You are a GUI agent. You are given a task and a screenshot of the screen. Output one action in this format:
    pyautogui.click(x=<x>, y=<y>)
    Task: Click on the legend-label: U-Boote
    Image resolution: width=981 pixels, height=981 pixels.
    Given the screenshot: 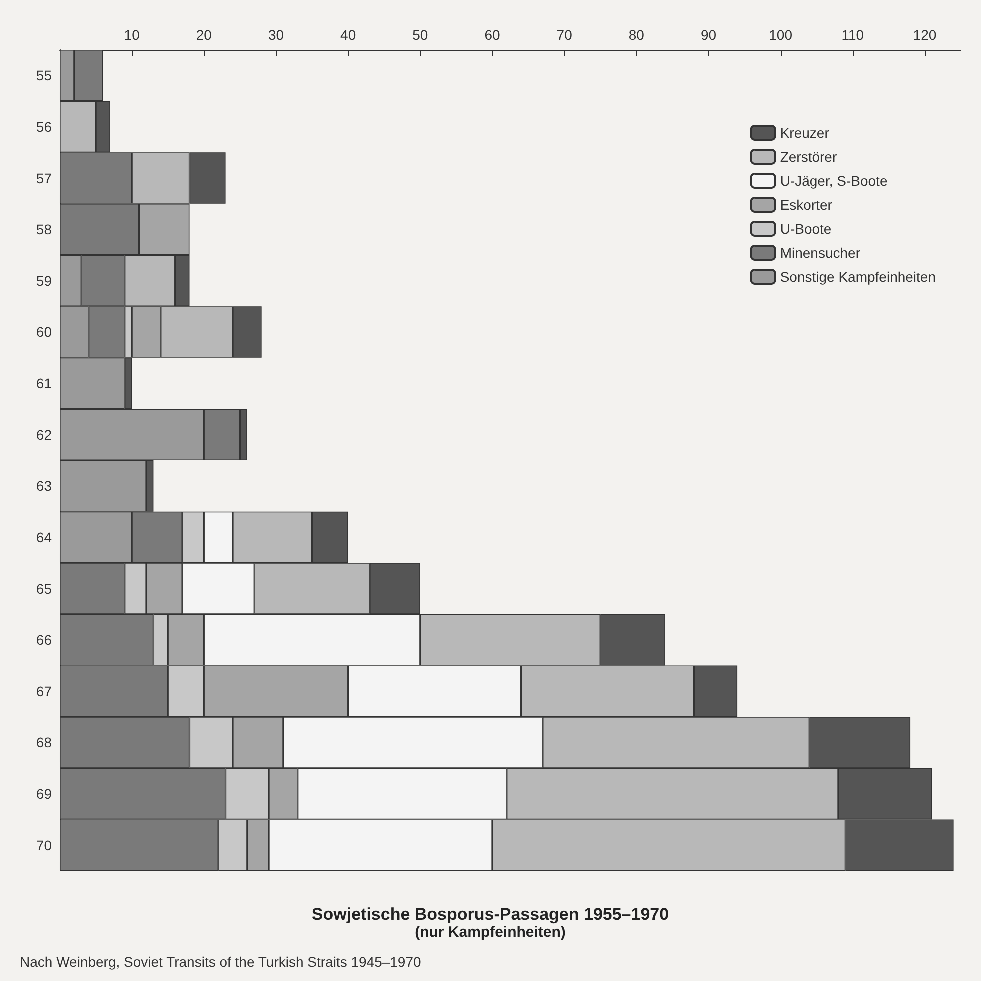 What is the action you would take?
    pyautogui.click(x=806, y=229)
    